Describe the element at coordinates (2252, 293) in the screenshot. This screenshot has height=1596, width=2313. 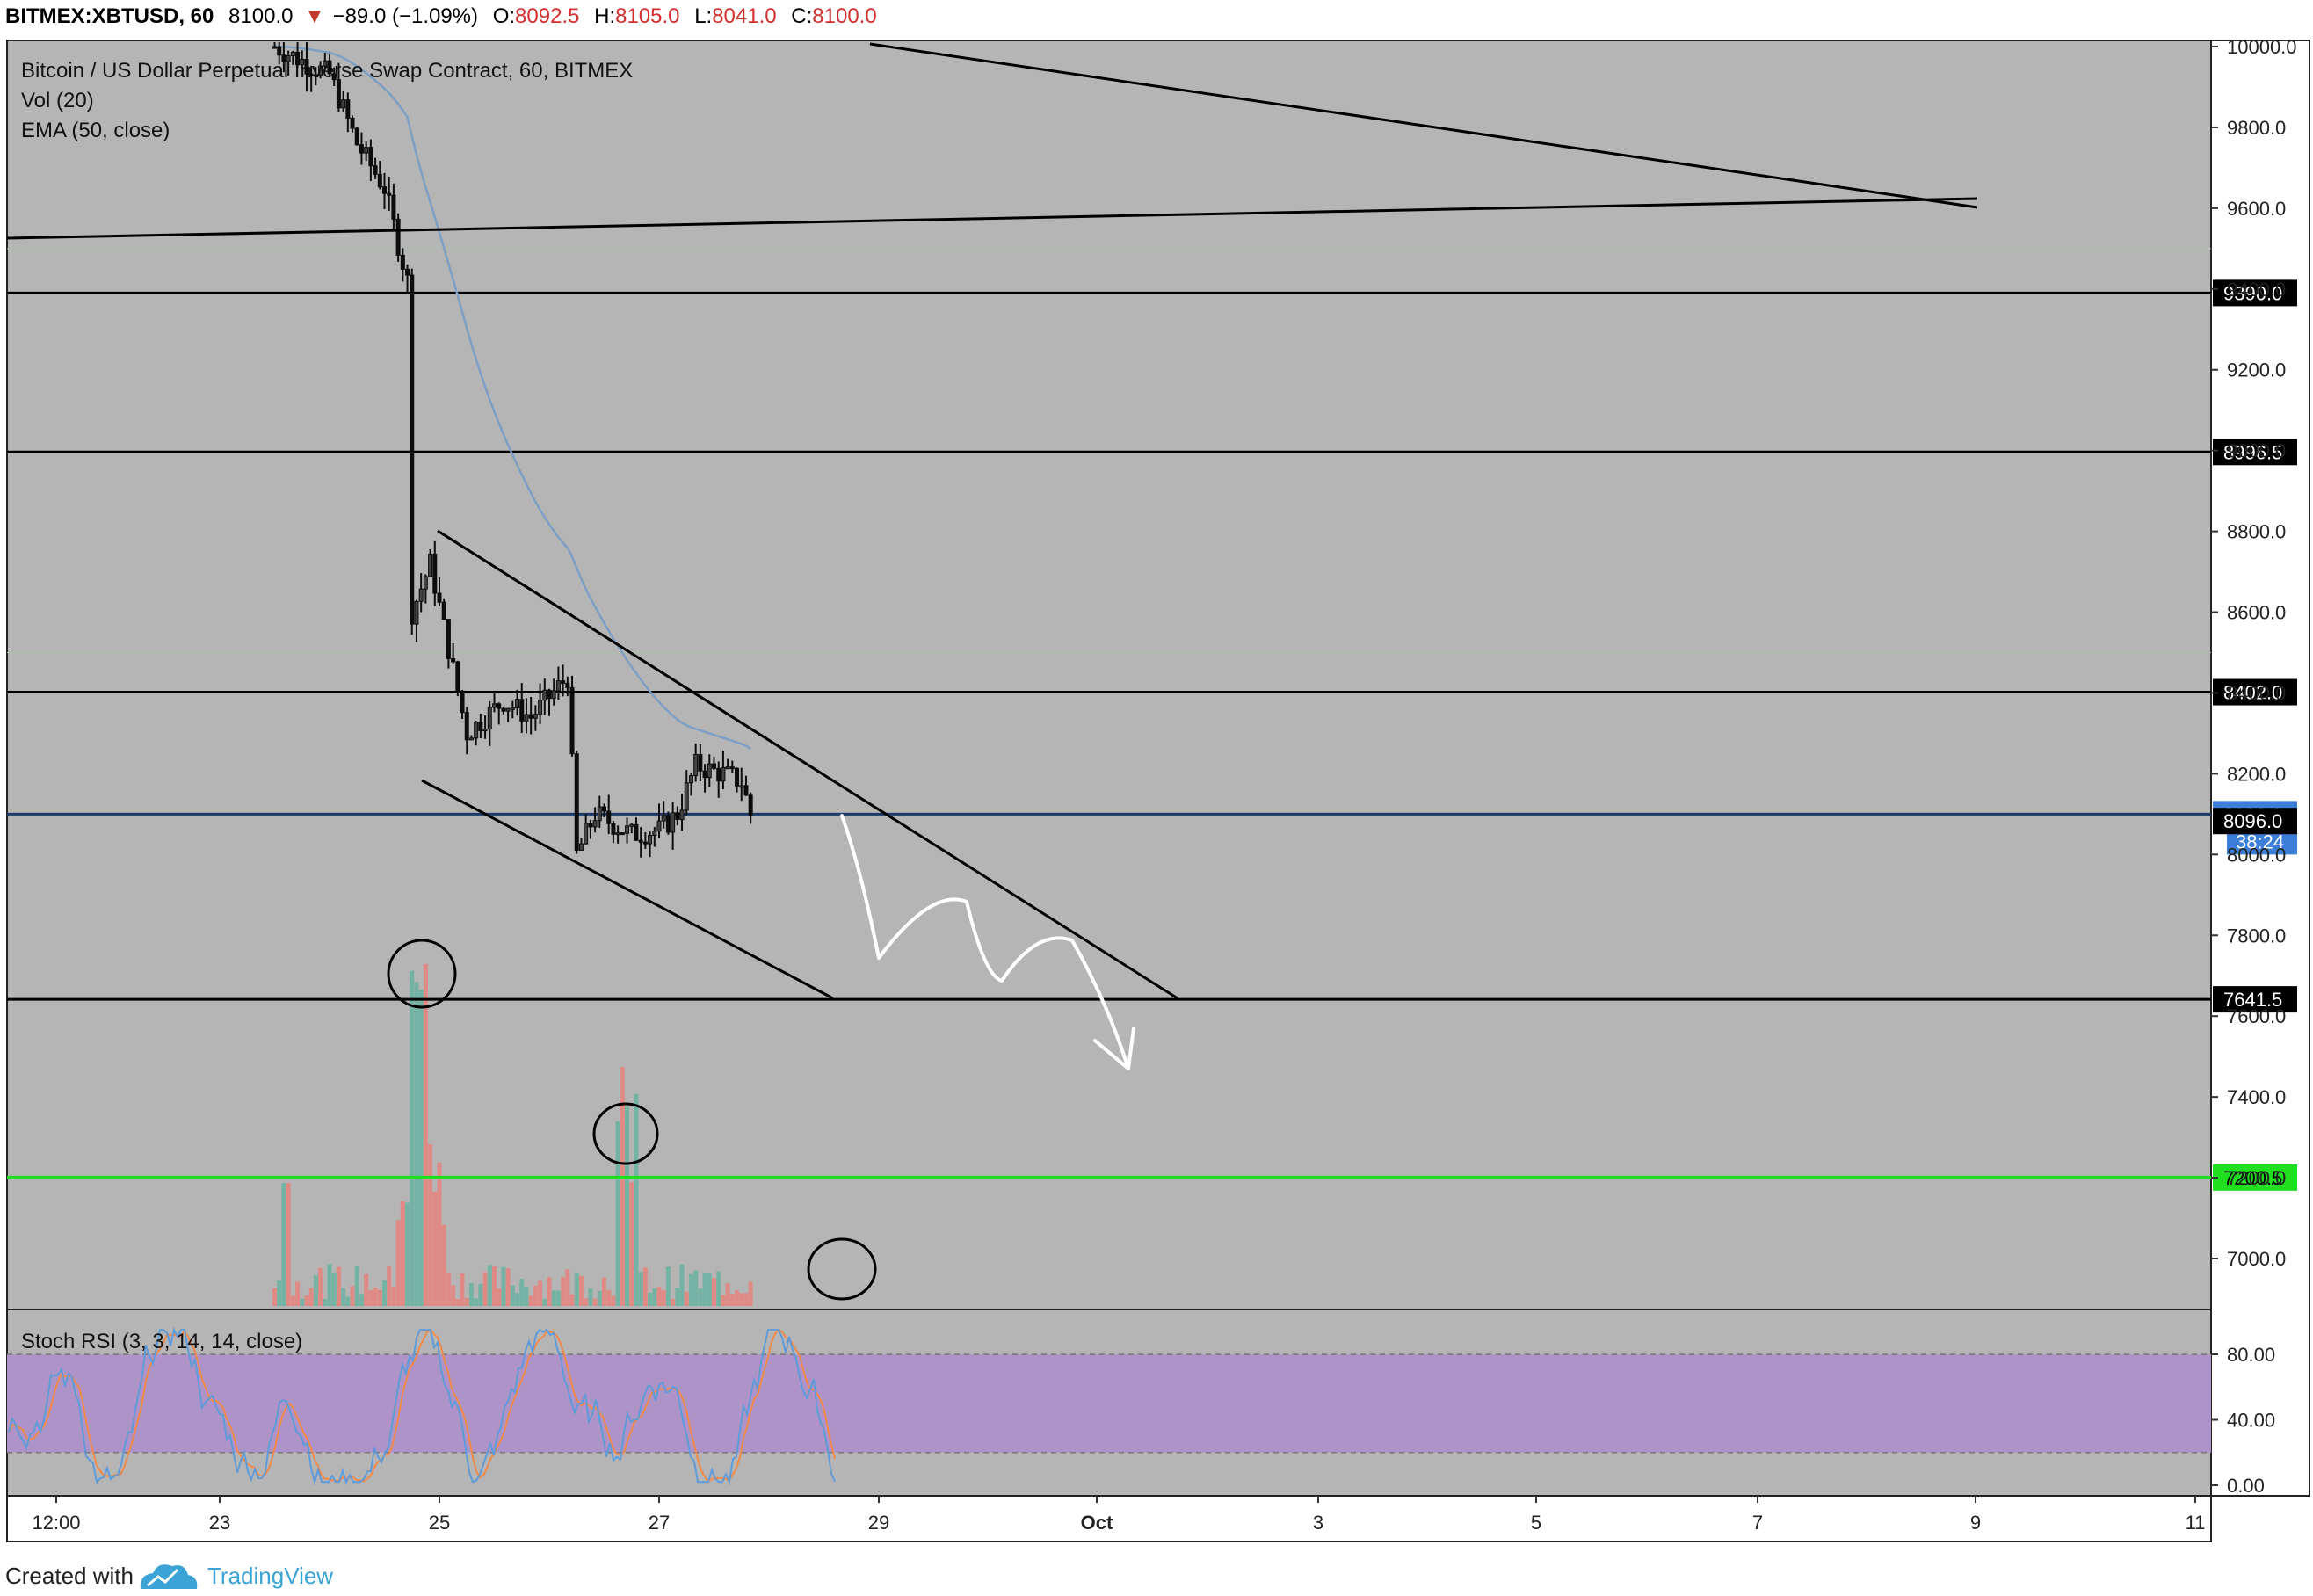
I see `level-badge-label: 9390.0` at that location.